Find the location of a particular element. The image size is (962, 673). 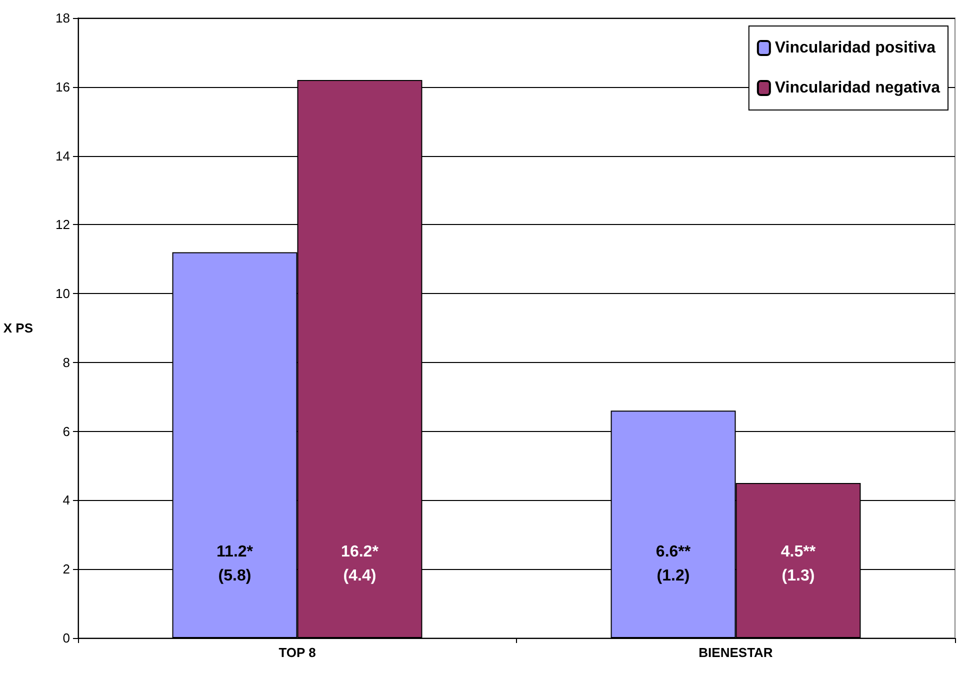

y-axis-title: X PS is located at coordinates (18, 328).